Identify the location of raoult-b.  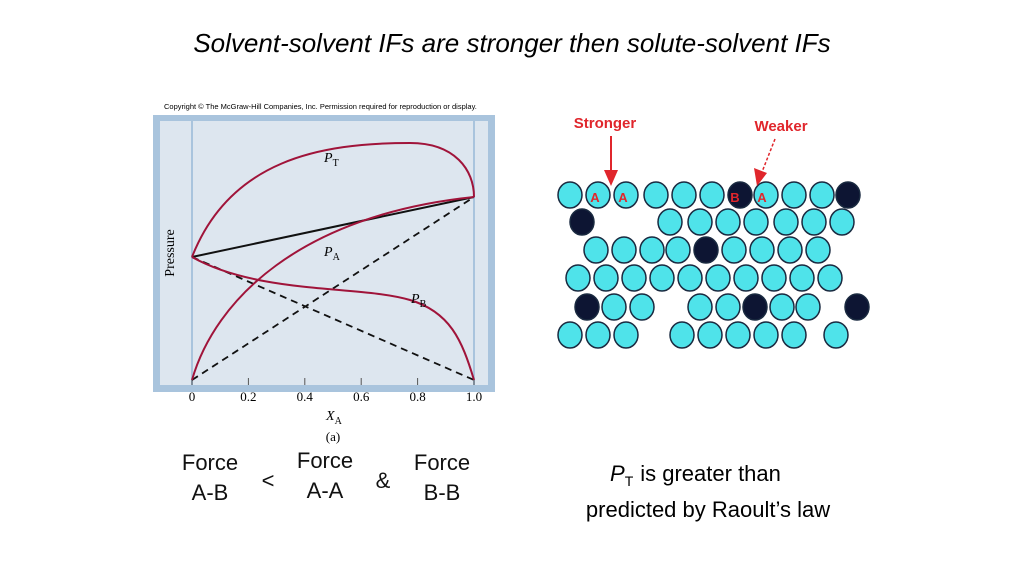
(333, 318).